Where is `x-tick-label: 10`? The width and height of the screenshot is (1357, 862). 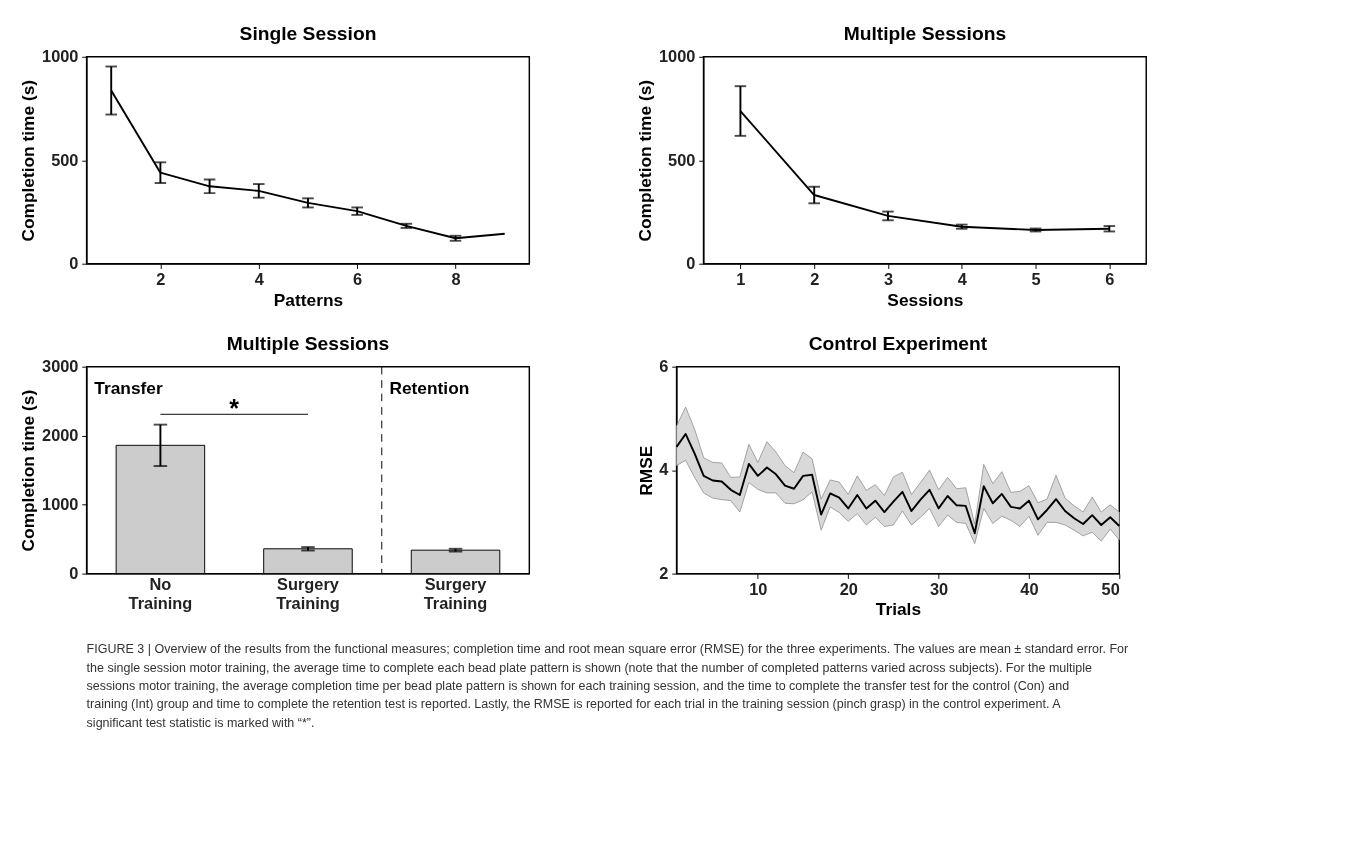
x-tick-label: 10 is located at coordinates (758, 589).